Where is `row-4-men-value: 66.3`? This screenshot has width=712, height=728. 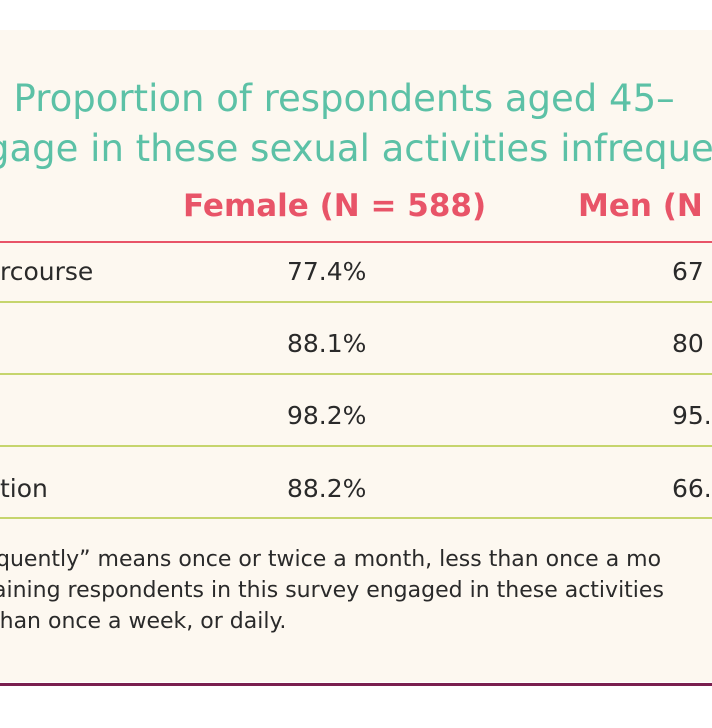 row-4-men-value: 66.3 is located at coordinates (692, 488).